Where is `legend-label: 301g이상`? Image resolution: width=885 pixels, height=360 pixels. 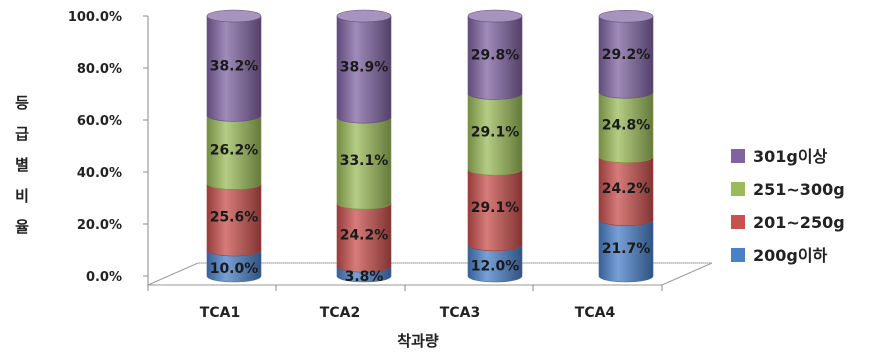 legend-label: 301g이상 is located at coordinates (790, 156).